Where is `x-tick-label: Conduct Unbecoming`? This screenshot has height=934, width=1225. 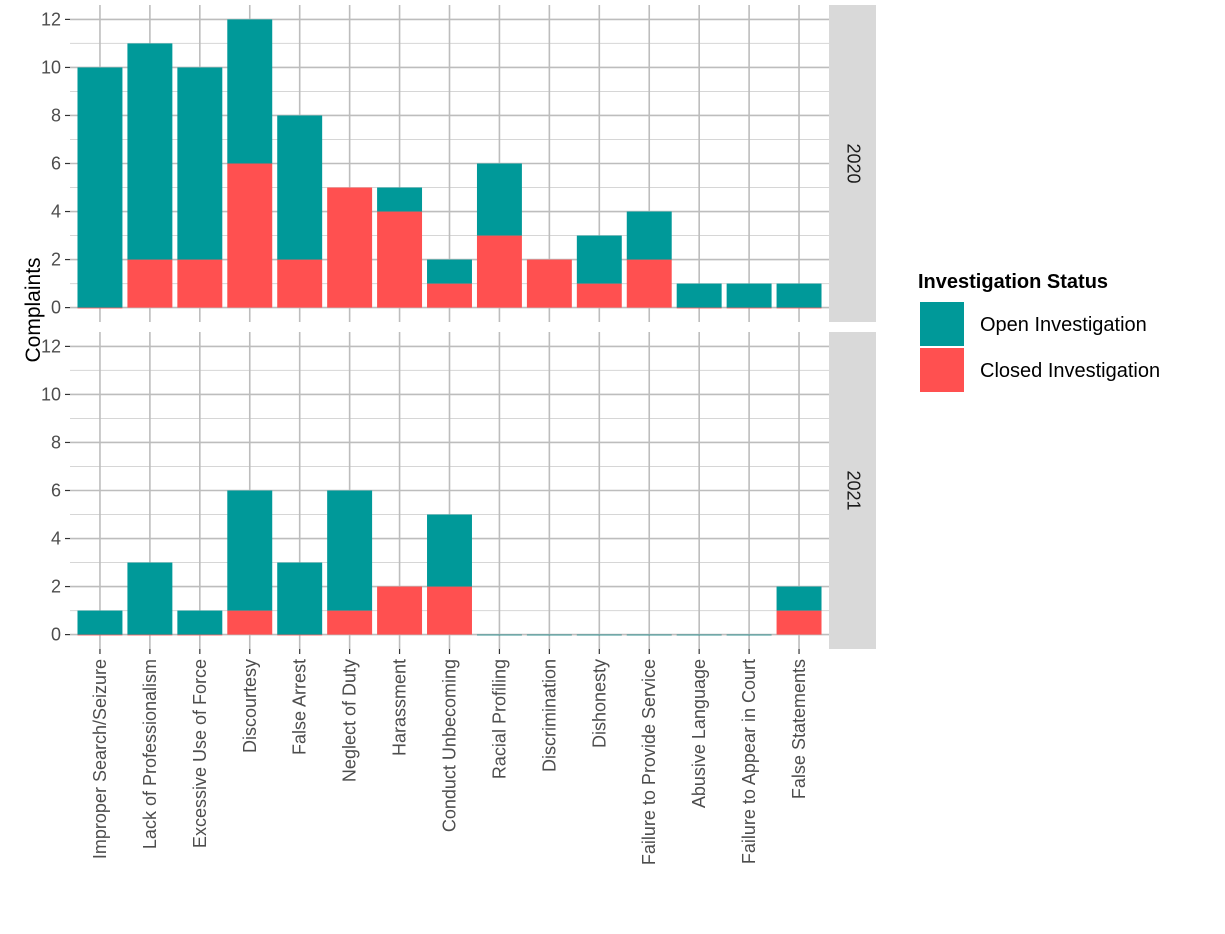
x-tick-label: Conduct Unbecoming is located at coordinates (450, 745).